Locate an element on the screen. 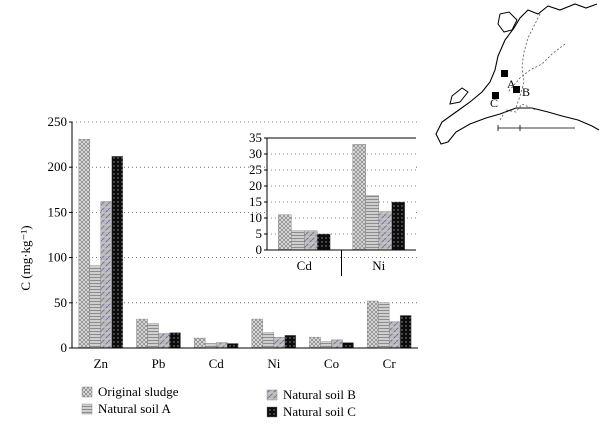  x-category-label: Pb is located at coordinates (159, 363).